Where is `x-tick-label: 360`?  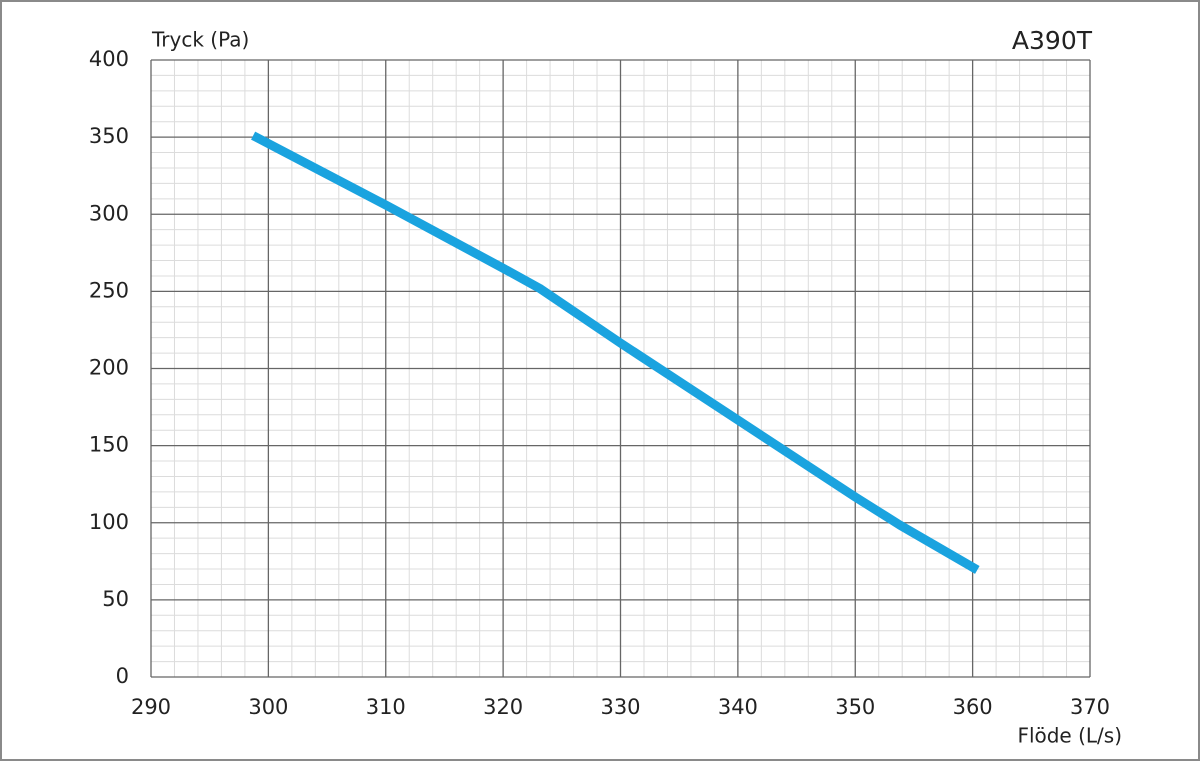 x-tick-label: 360 is located at coordinates (973, 707).